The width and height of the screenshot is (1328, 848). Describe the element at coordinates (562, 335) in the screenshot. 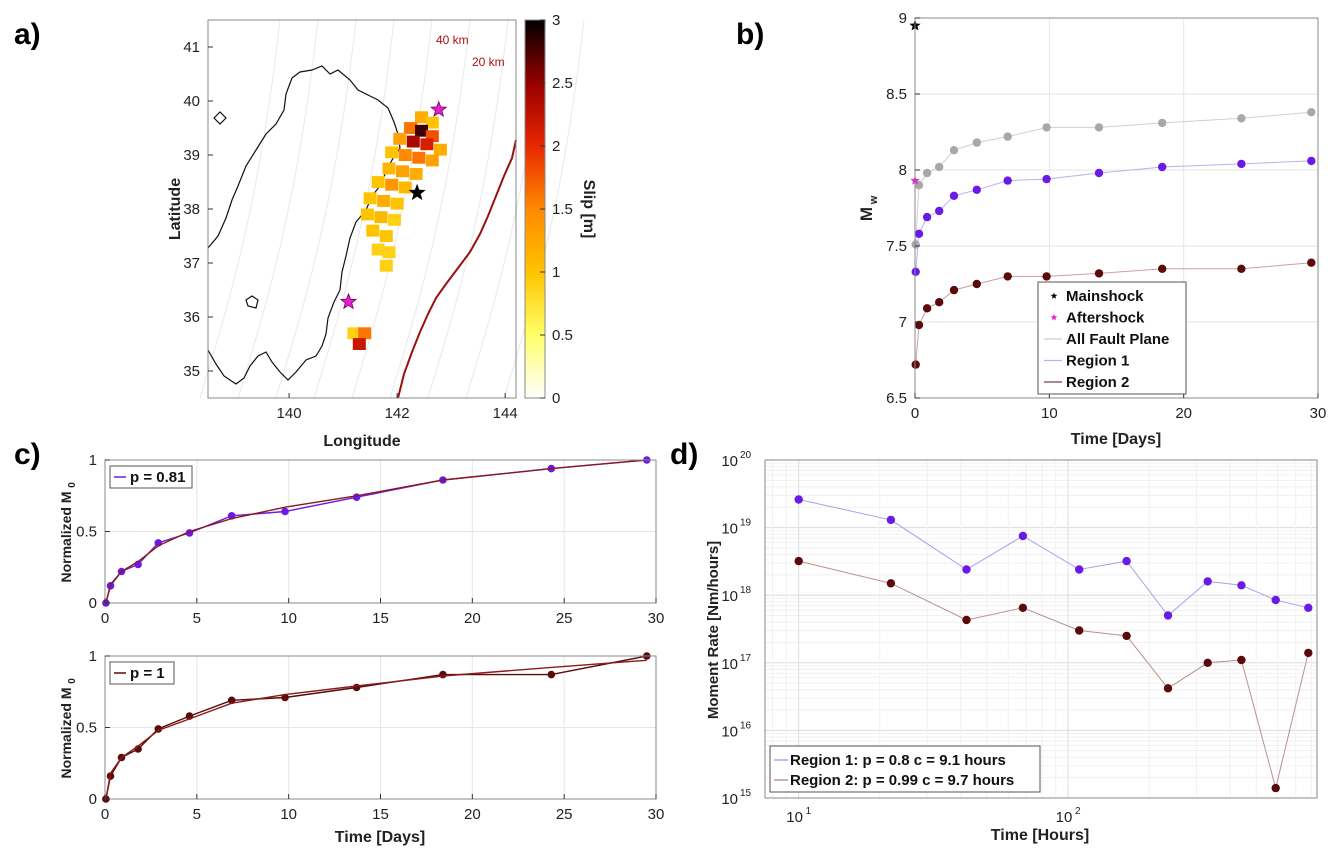

I see `colorbar-tick-label: 0.5` at that location.